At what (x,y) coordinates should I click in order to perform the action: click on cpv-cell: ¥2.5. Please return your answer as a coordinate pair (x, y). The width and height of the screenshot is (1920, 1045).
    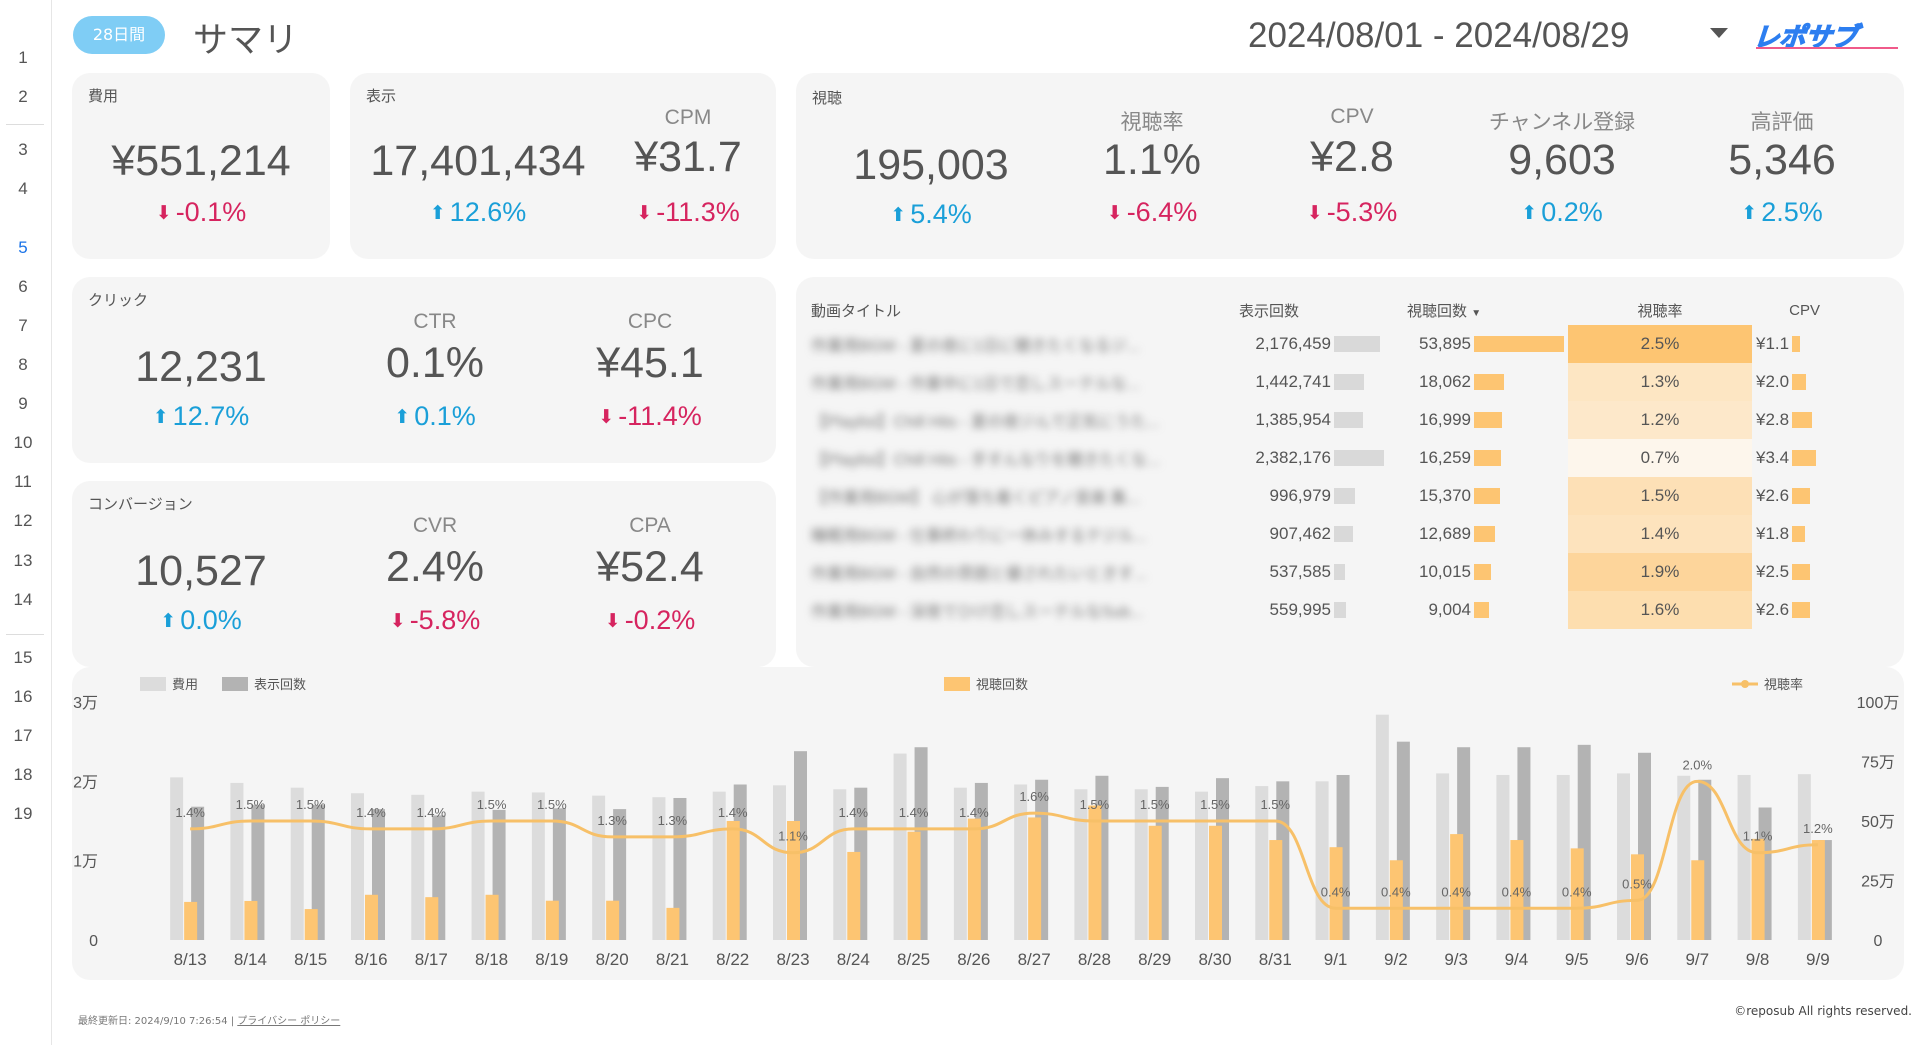
    Looking at the image, I should click on (1788, 572).